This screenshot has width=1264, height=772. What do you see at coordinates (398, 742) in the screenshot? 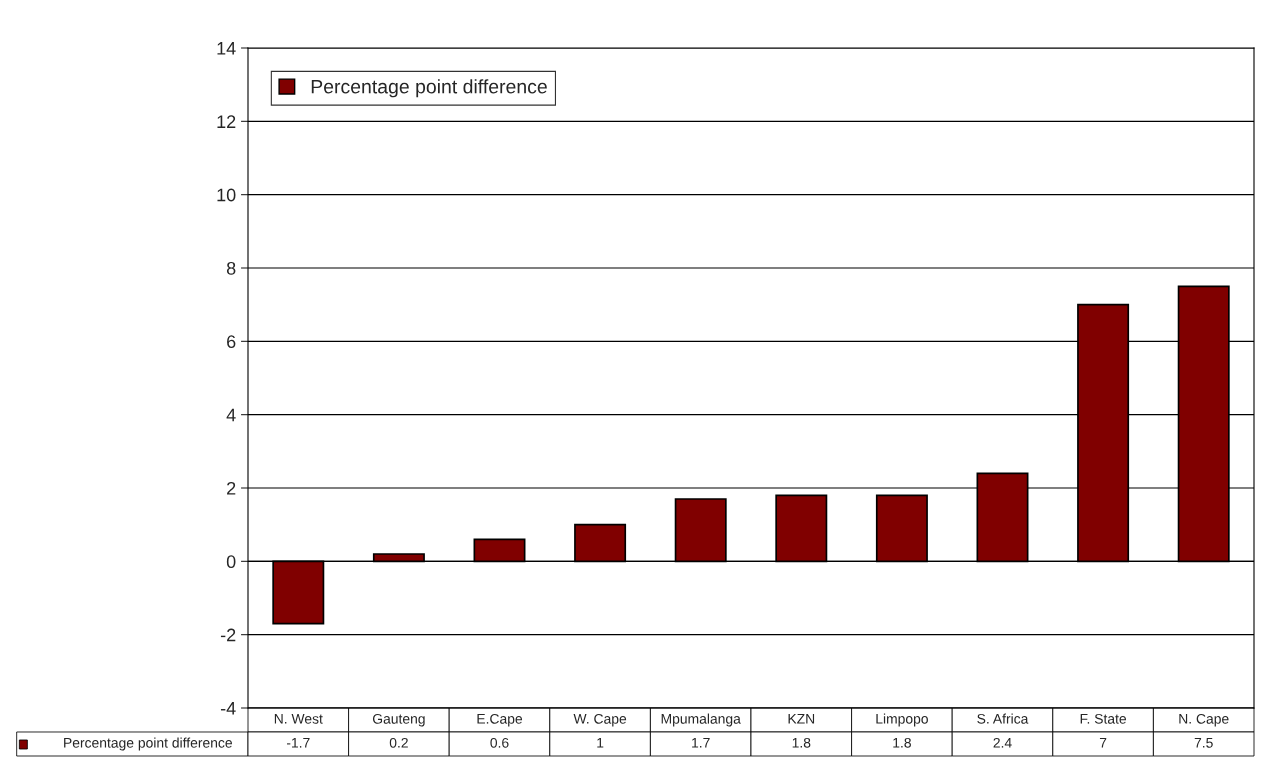
I see `data-label: 0.2` at bounding box center [398, 742].